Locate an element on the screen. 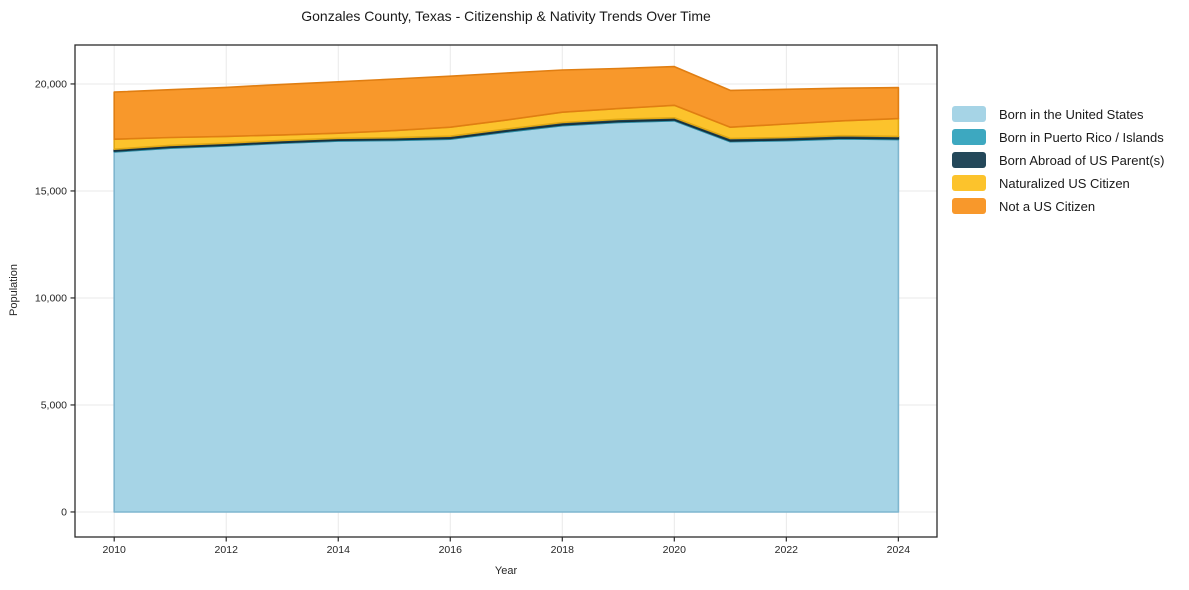 The height and width of the screenshot is (590, 1189). y-tick-label: 20,000 is located at coordinates (51, 84).